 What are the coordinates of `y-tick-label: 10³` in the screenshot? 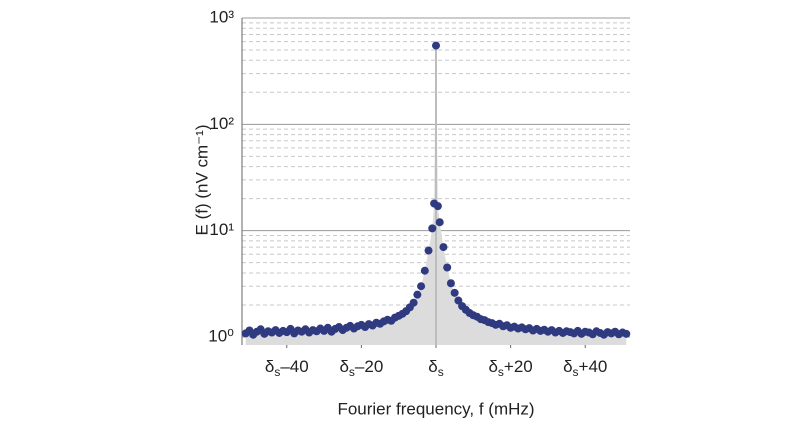 It's located at (221, 16).